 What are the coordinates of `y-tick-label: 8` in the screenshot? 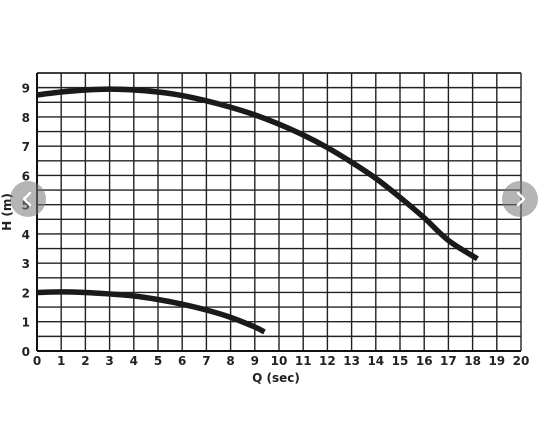 It's located at (26, 118).